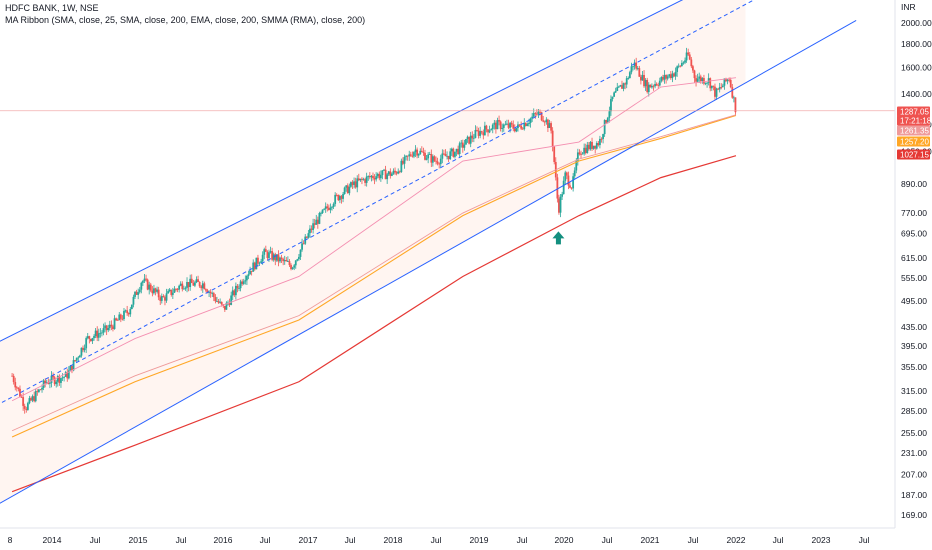  Describe the element at coordinates (821, 540) in the screenshot. I see `x-tick-label: 2023` at that location.